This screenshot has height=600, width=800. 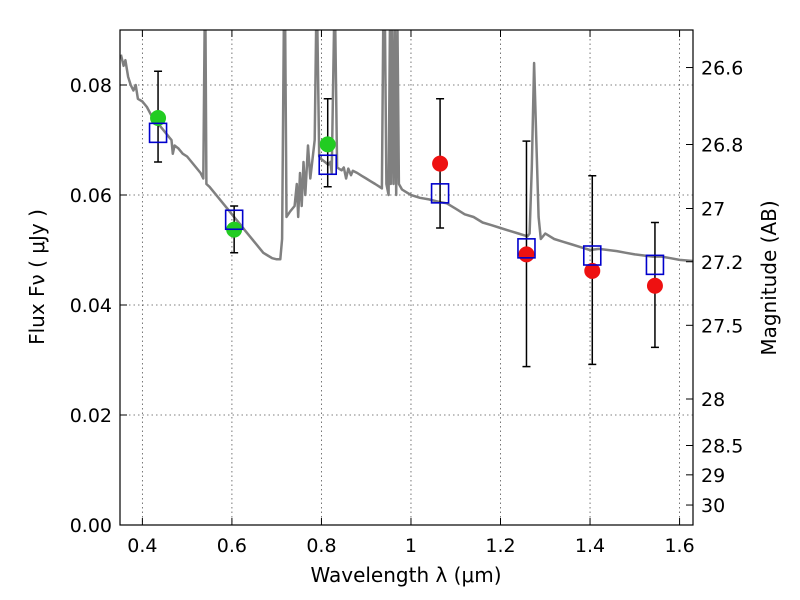 What do you see at coordinates (713, 400) in the screenshot?
I see `magnitude-tick-label: 28` at bounding box center [713, 400].